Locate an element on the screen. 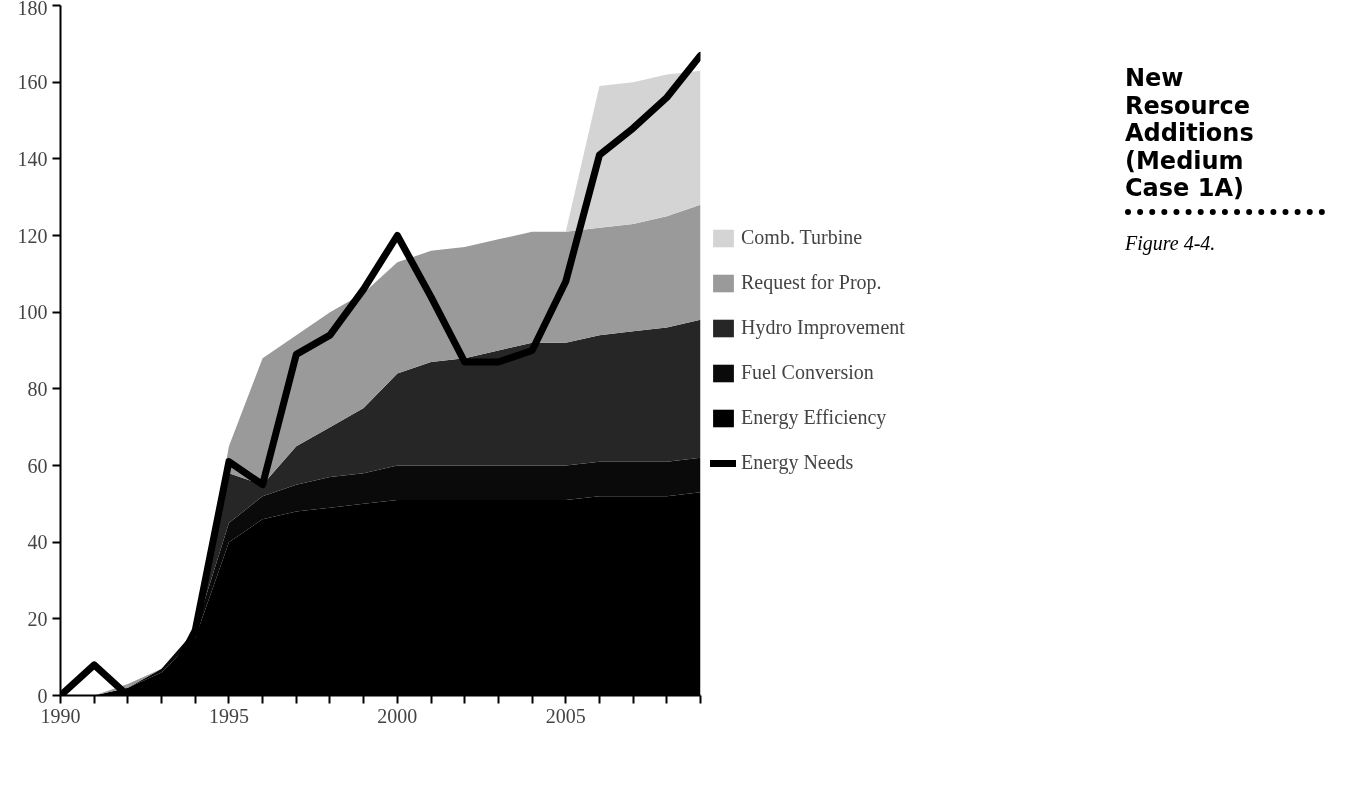  y-tick-label: 160 is located at coordinates (32, 82).